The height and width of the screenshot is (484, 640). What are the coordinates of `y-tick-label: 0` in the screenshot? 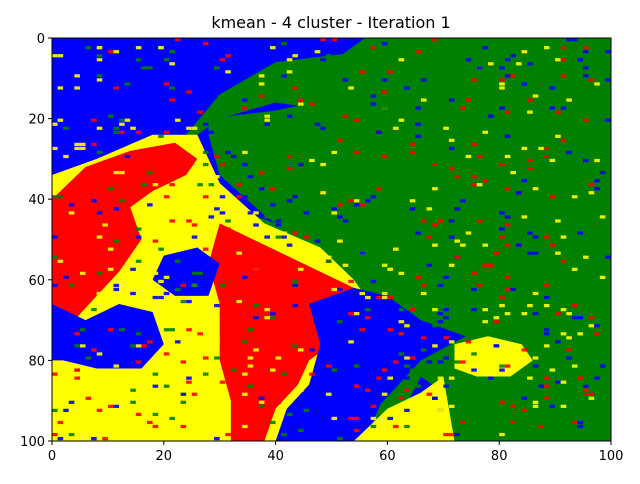 It's located at (41, 39).